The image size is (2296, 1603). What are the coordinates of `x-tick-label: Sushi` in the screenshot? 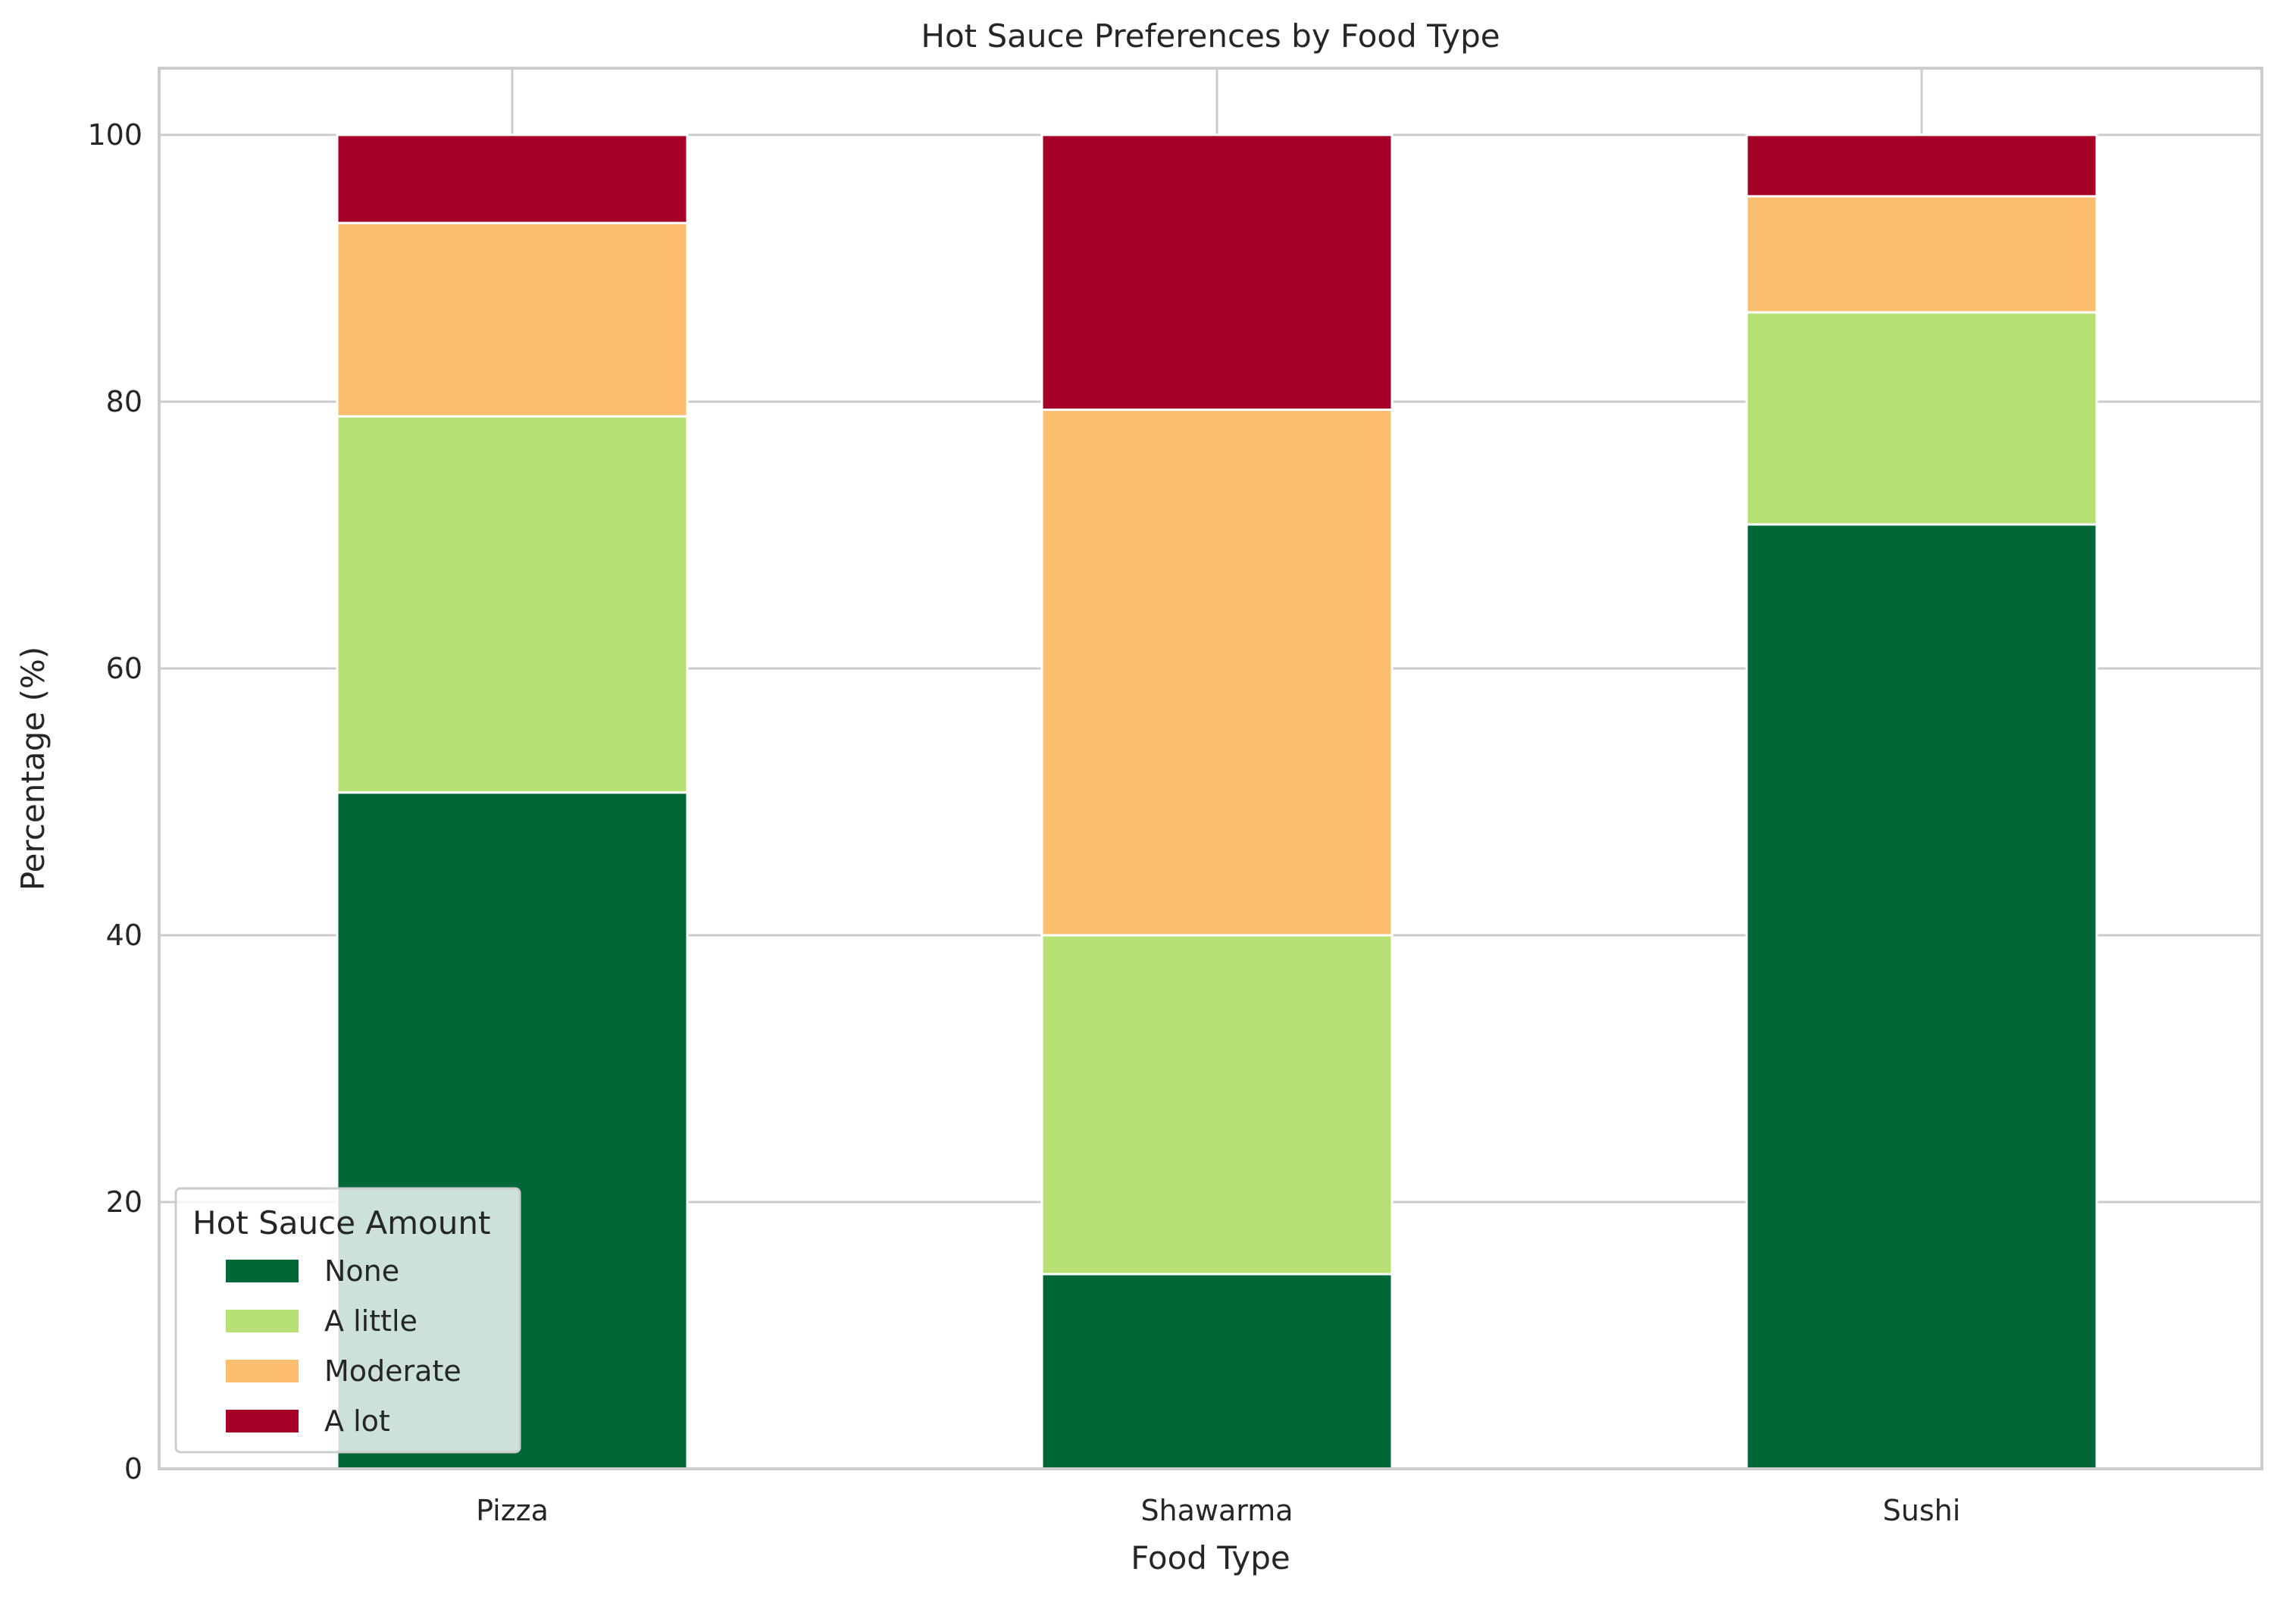 It's located at (1922, 1510).